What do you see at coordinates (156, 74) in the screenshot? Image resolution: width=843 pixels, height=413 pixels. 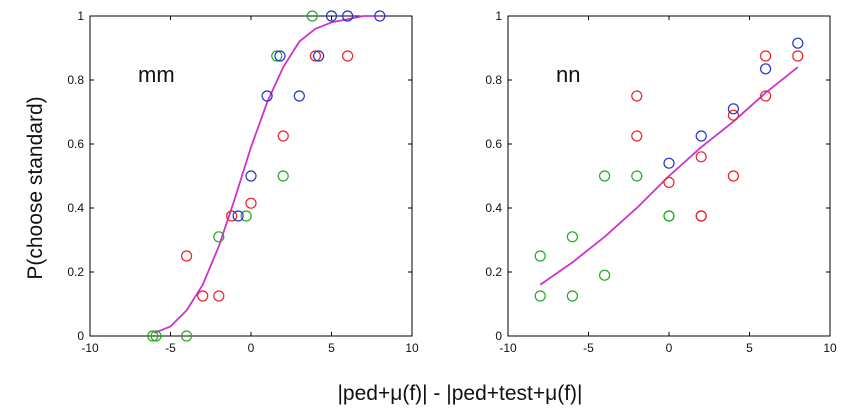 I see `panel-label: mm` at bounding box center [156, 74].